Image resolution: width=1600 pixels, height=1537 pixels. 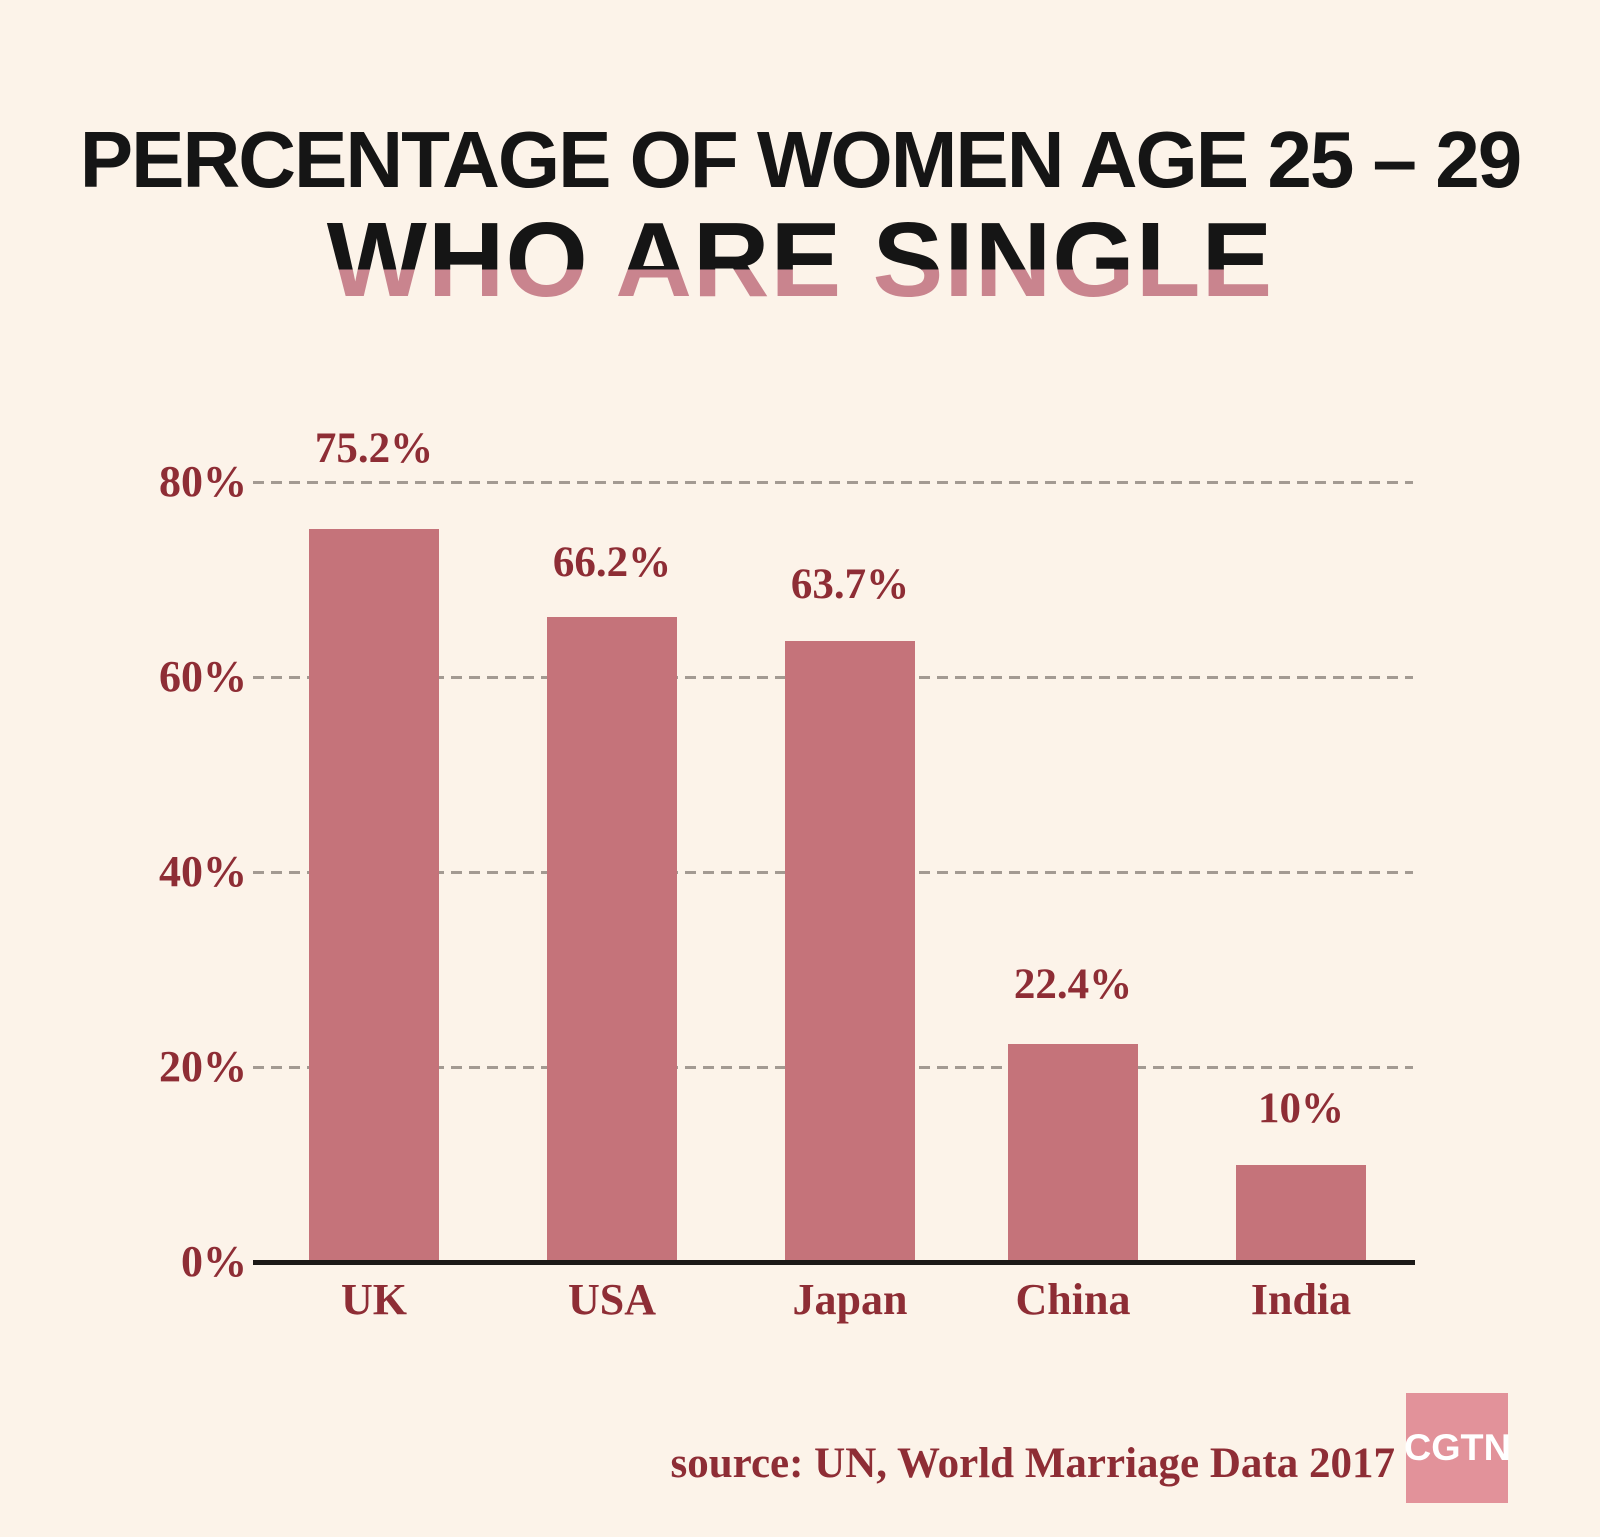 What do you see at coordinates (1301, 1299) in the screenshot?
I see `x-axis-label-India: India` at bounding box center [1301, 1299].